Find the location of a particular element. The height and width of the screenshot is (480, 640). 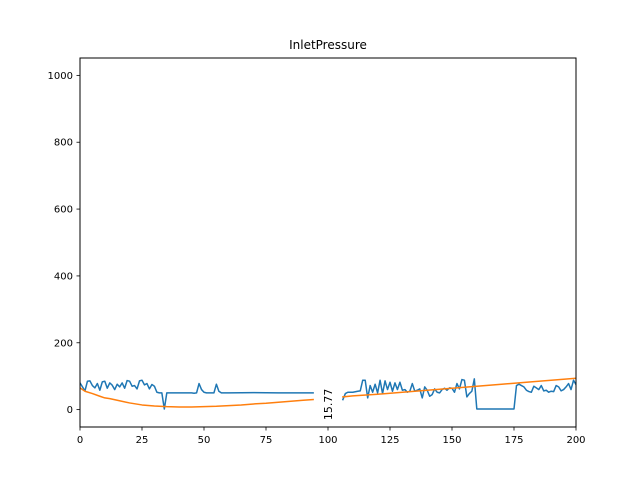

x-tick-label: 50 is located at coordinates (204, 440).